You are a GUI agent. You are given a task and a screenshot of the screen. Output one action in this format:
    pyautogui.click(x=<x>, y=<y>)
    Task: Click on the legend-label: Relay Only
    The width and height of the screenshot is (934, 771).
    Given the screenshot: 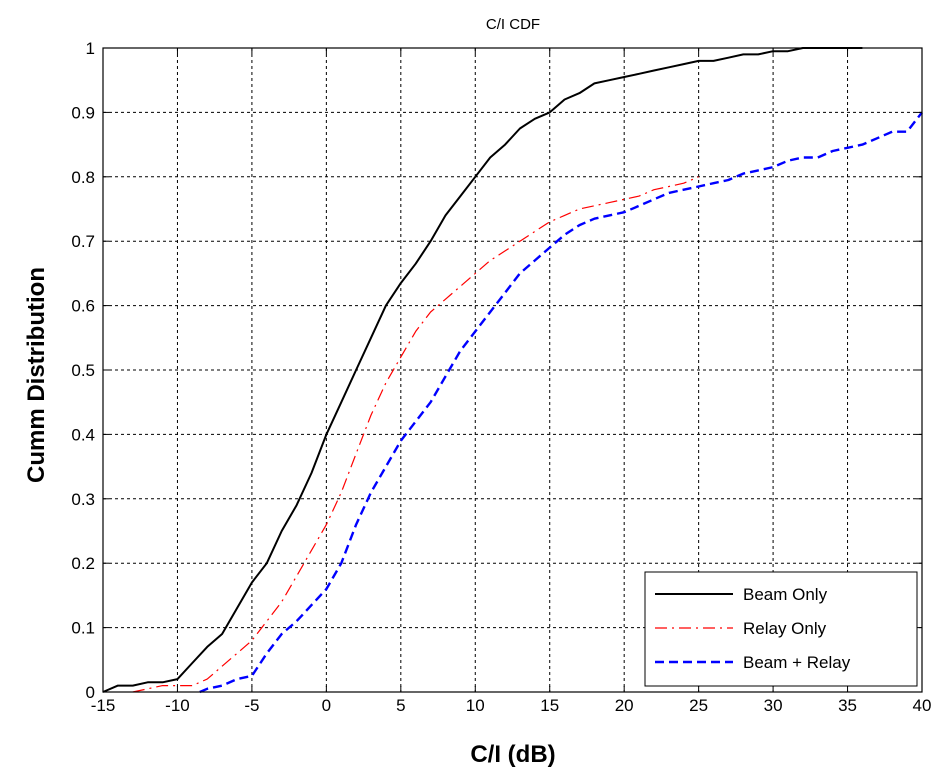 What is the action you would take?
    pyautogui.click(x=785, y=628)
    